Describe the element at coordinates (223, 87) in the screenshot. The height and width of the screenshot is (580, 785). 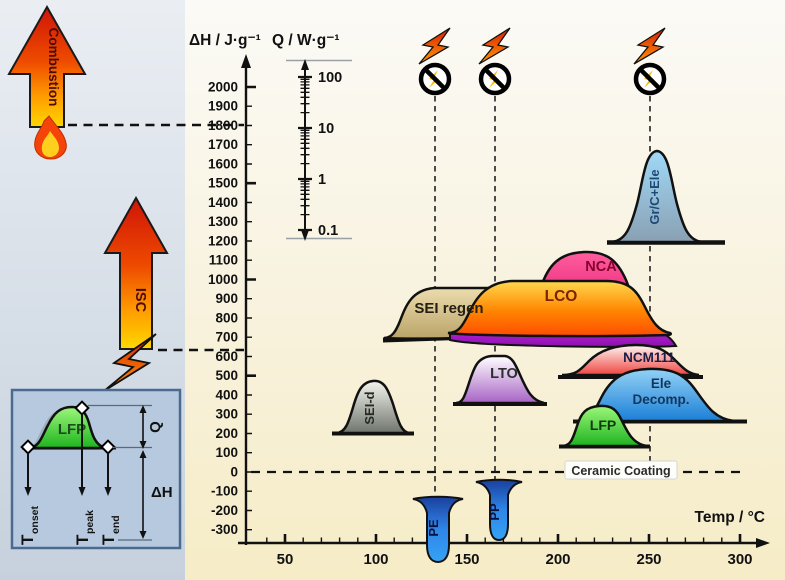
I see `svg-text: 2000` at that location.